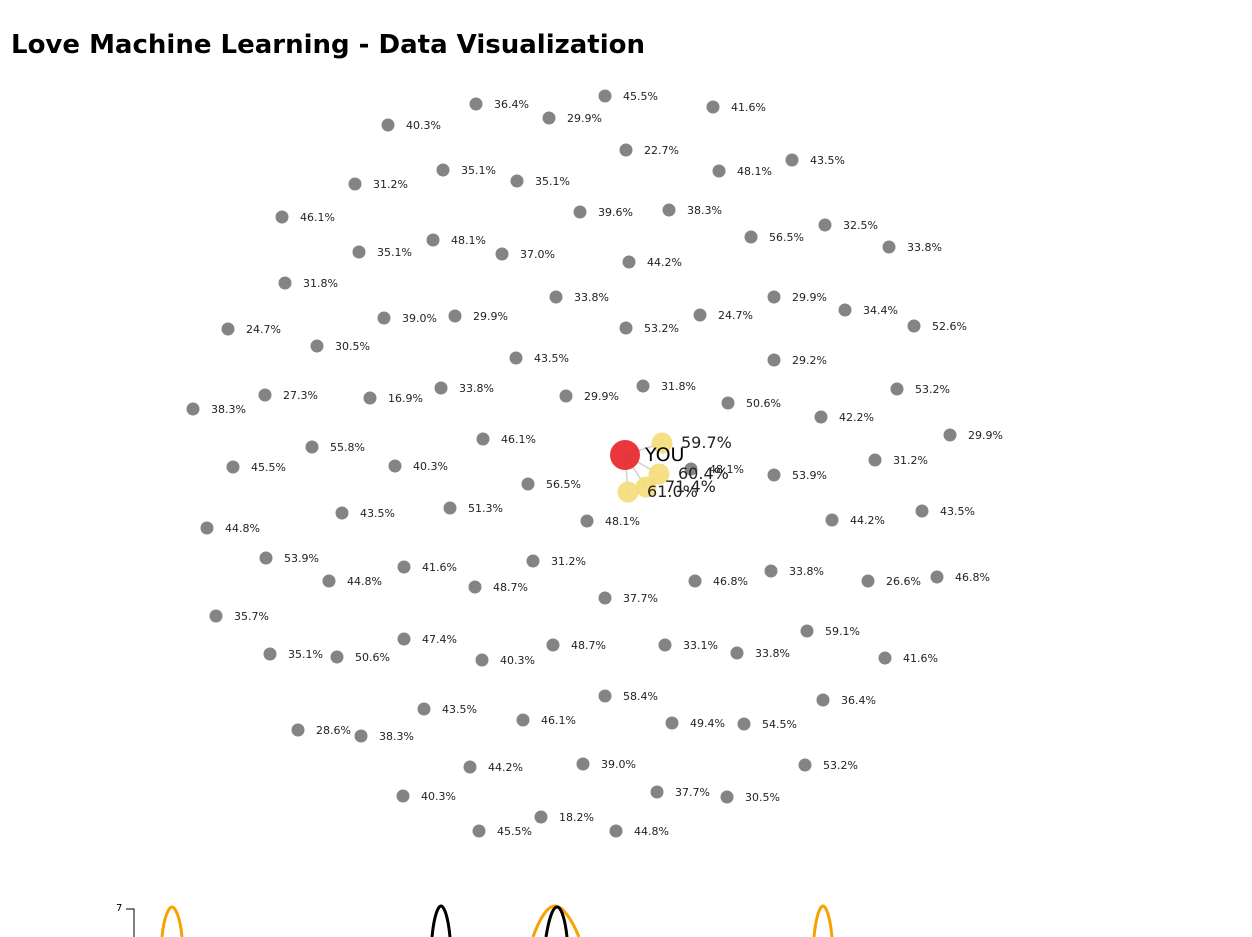 Image resolution: width=1252 pixels, height=937 pixels. Describe the element at coordinates (856, 417) in the screenshot. I see `data-label: 42.2%` at that location.